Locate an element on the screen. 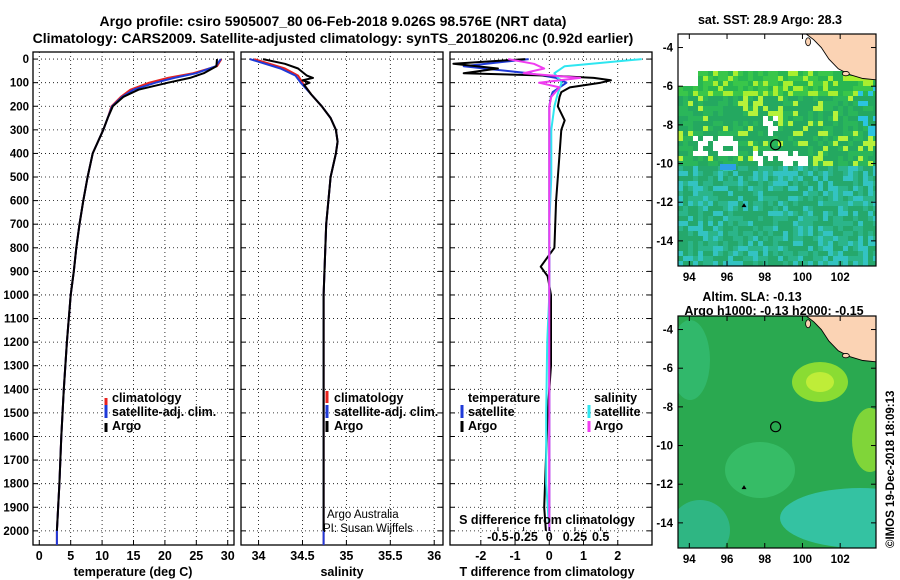 The image size is (900, 580). x-tick-label: 36 is located at coordinates (434, 556).